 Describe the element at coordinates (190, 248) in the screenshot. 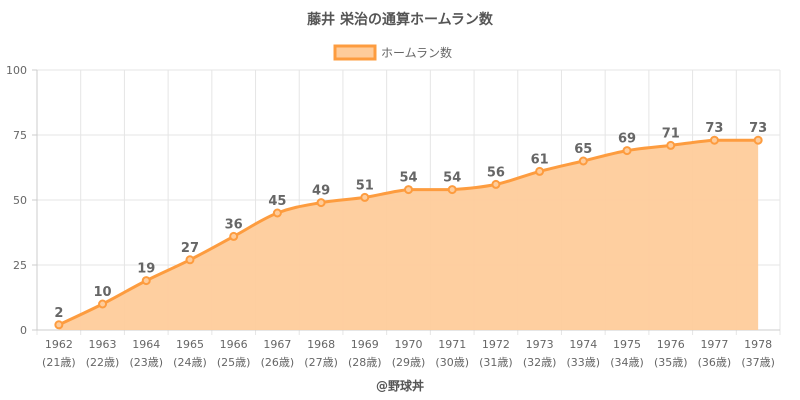

I see `data-label: 27` at that location.